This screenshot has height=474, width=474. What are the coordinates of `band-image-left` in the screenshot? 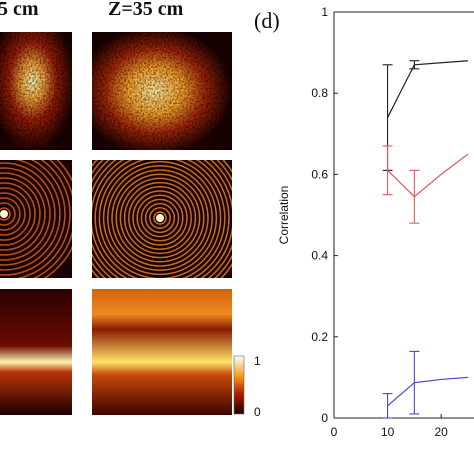 It's located at (36, 352).